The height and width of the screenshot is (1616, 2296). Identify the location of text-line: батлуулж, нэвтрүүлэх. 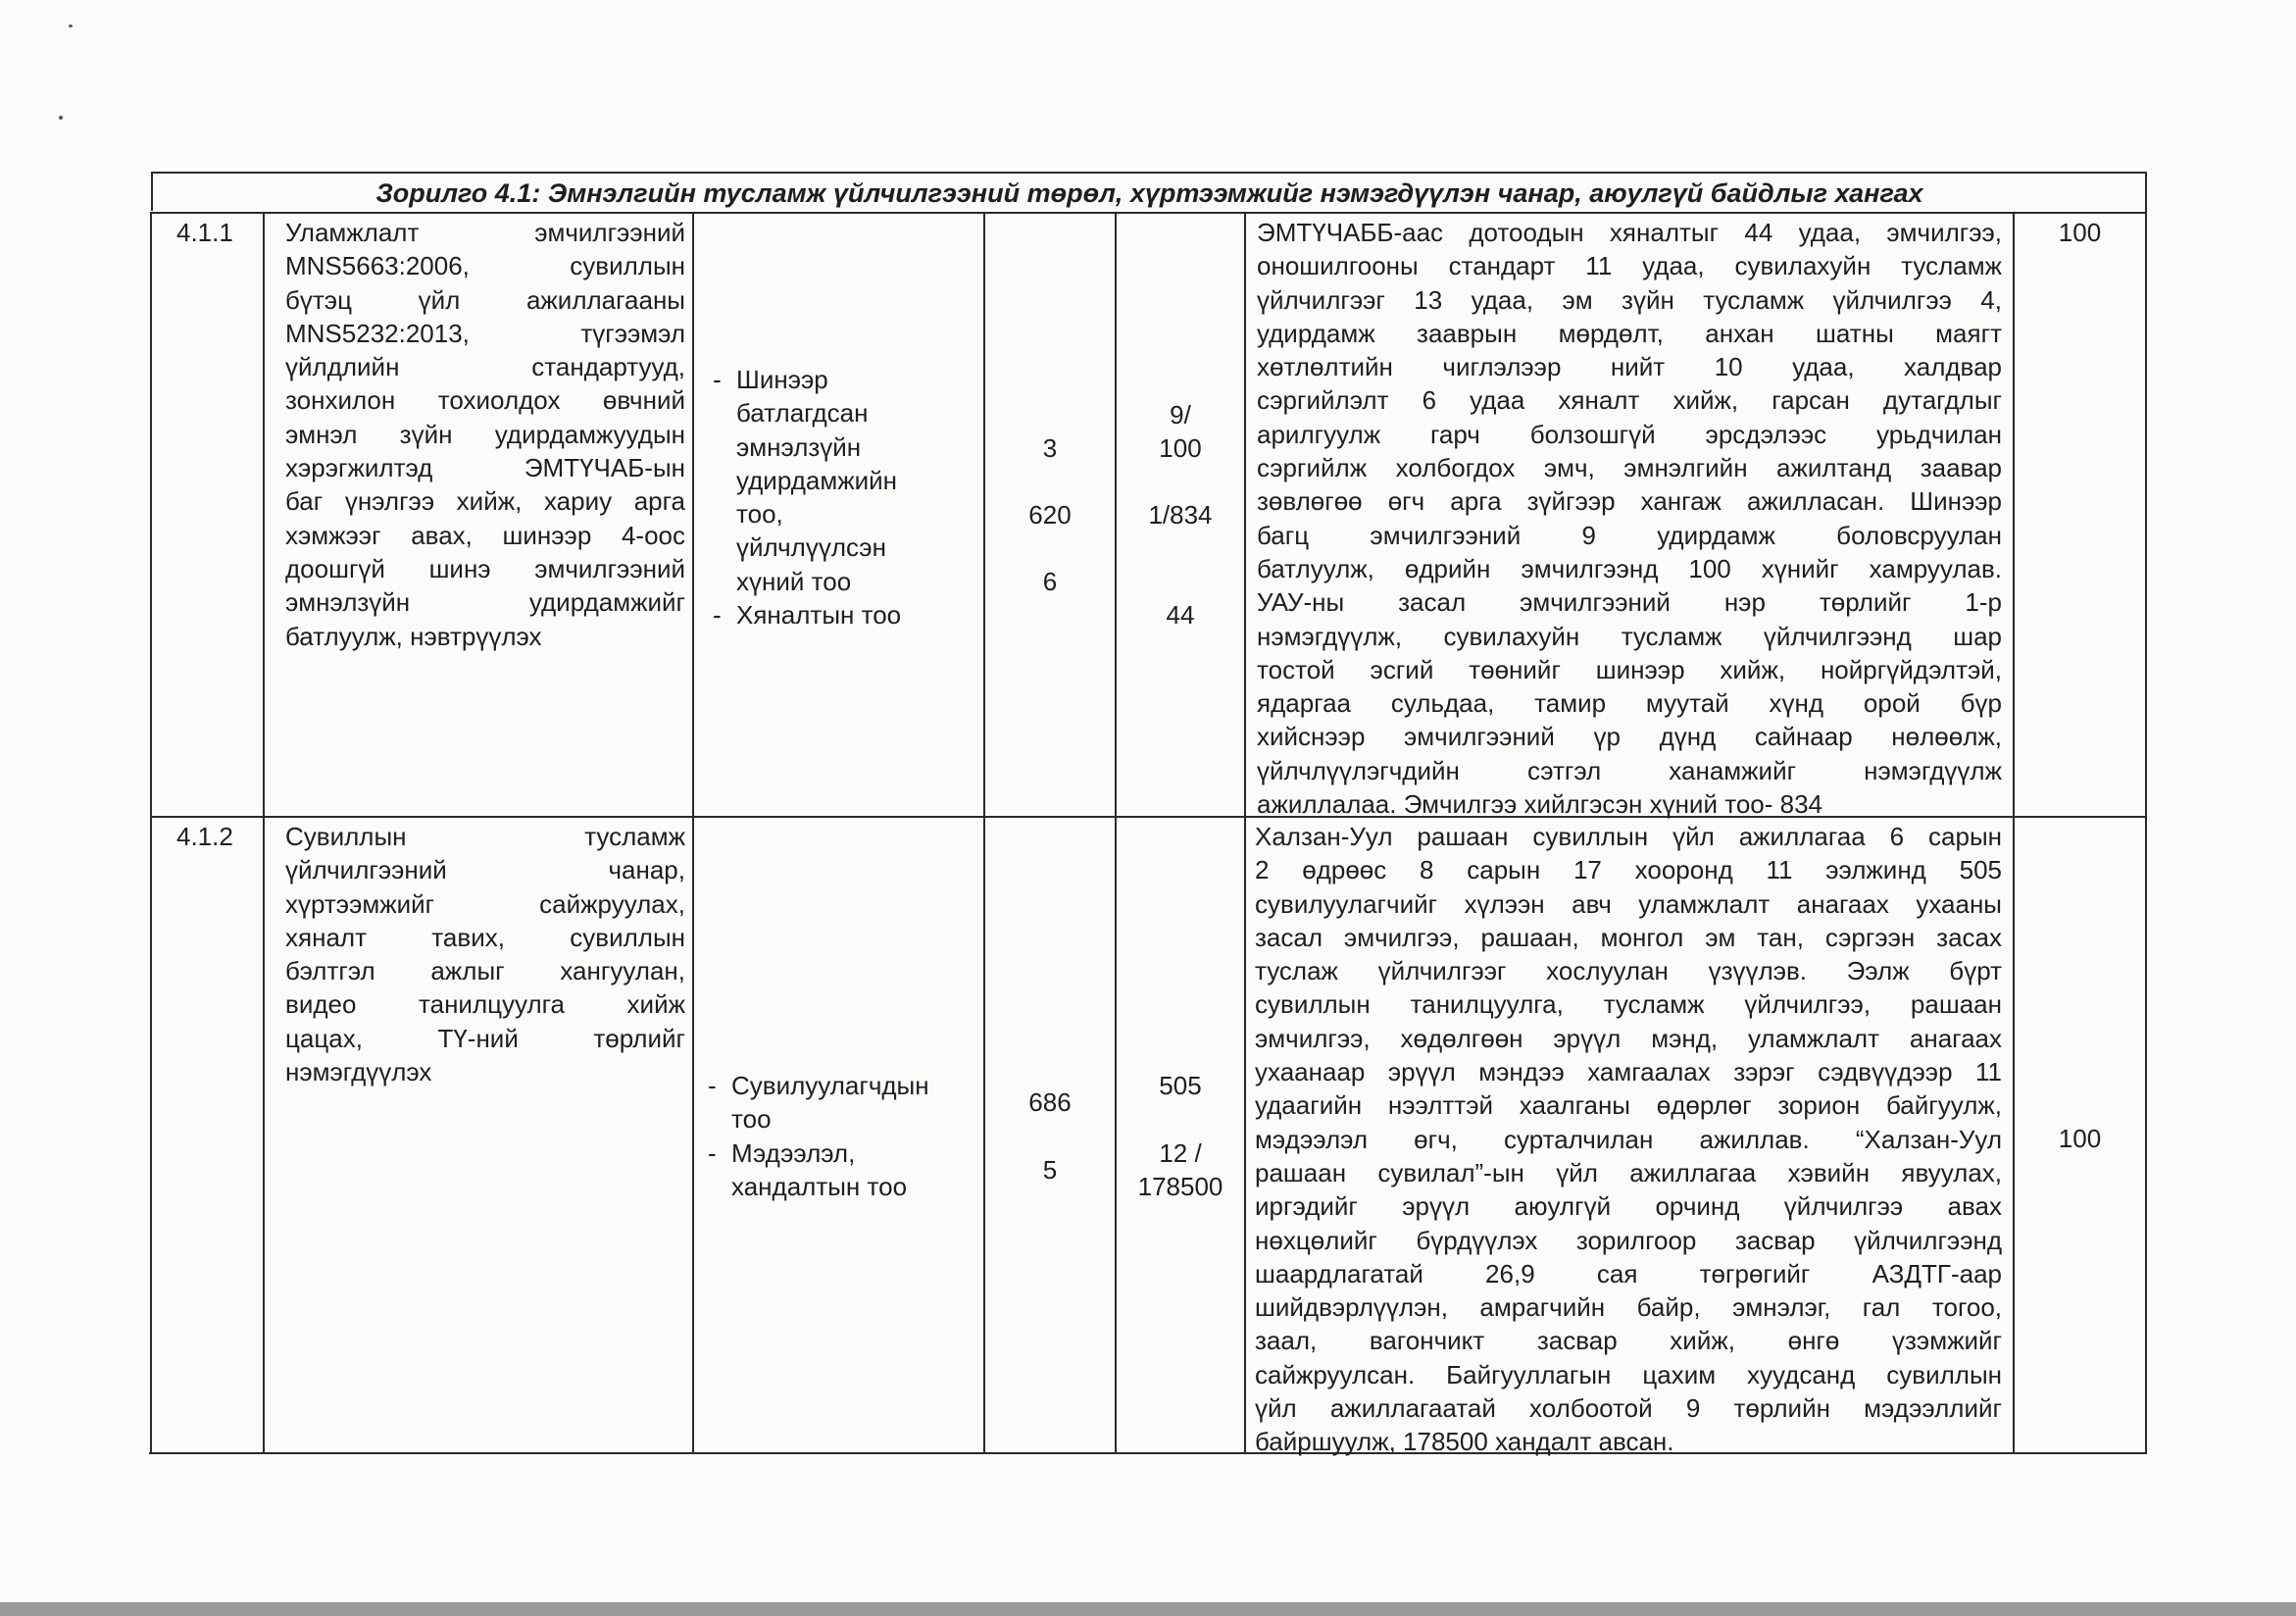
(413, 636).